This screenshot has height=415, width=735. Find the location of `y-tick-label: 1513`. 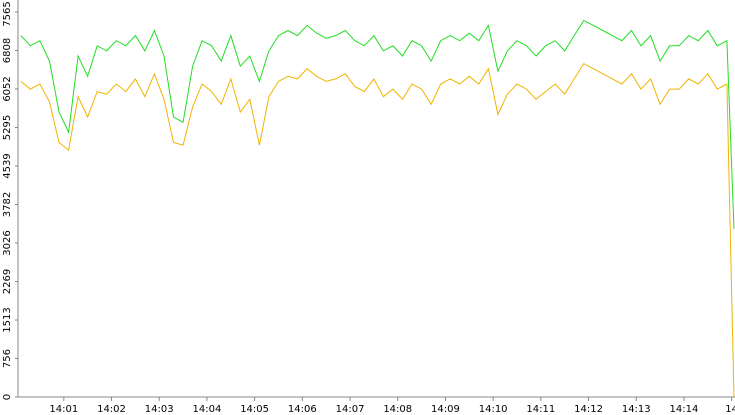

y-tick-label: 1513 is located at coordinates (7, 319).